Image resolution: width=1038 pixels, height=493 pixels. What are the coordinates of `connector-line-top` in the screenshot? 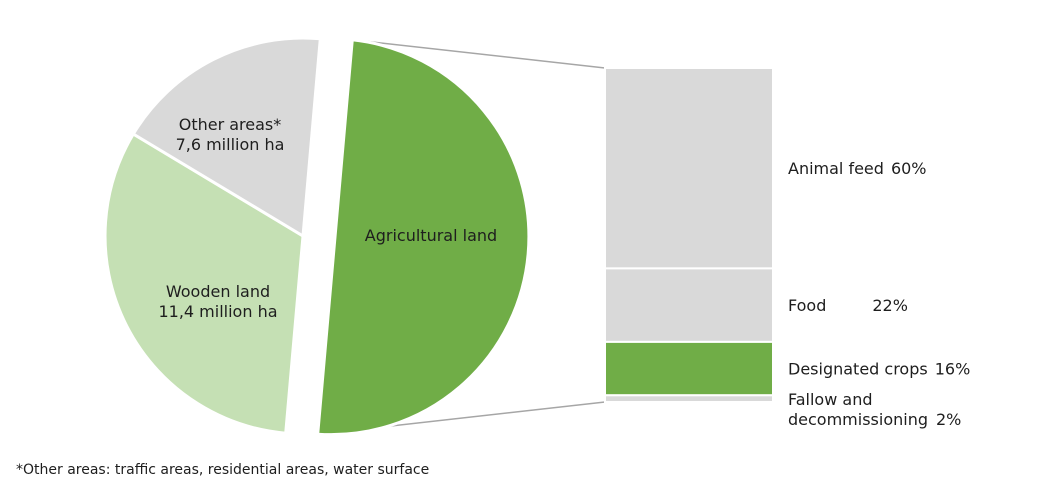 It's located at (479, 54).